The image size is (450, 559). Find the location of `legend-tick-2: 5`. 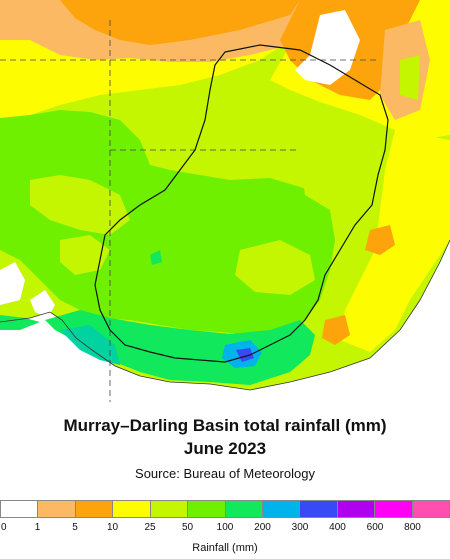

legend-tick-2: 5 is located at coordinates (75, 527).